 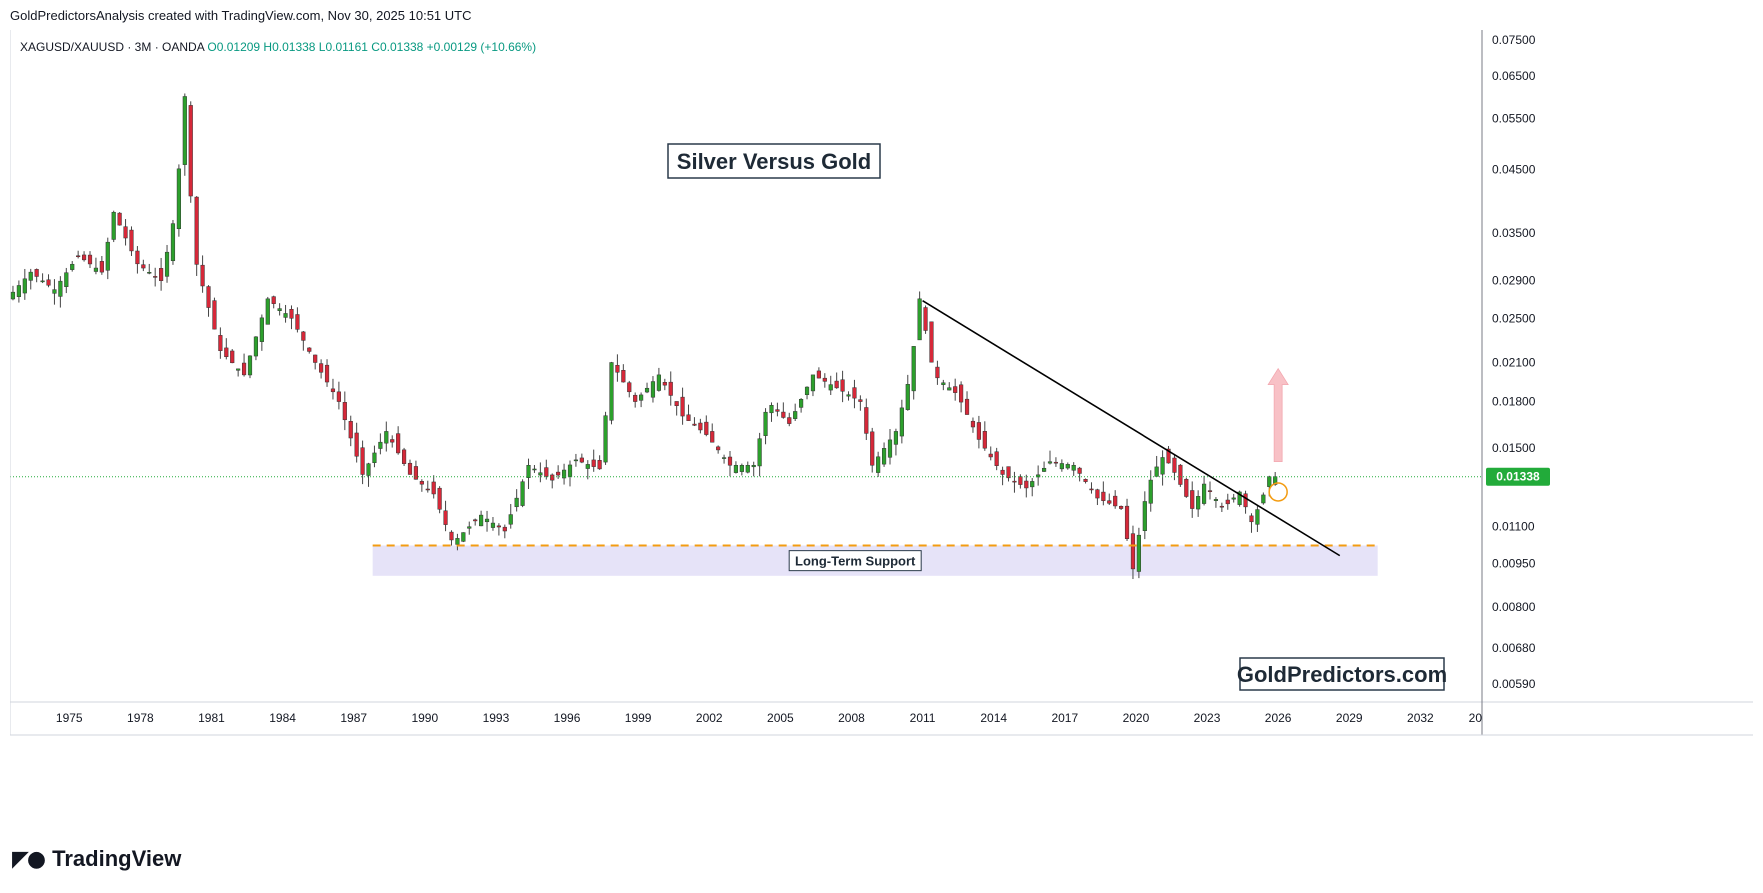 I want to click on tradingview-logo: ◤● TradingView, so click(x=96, y=859).